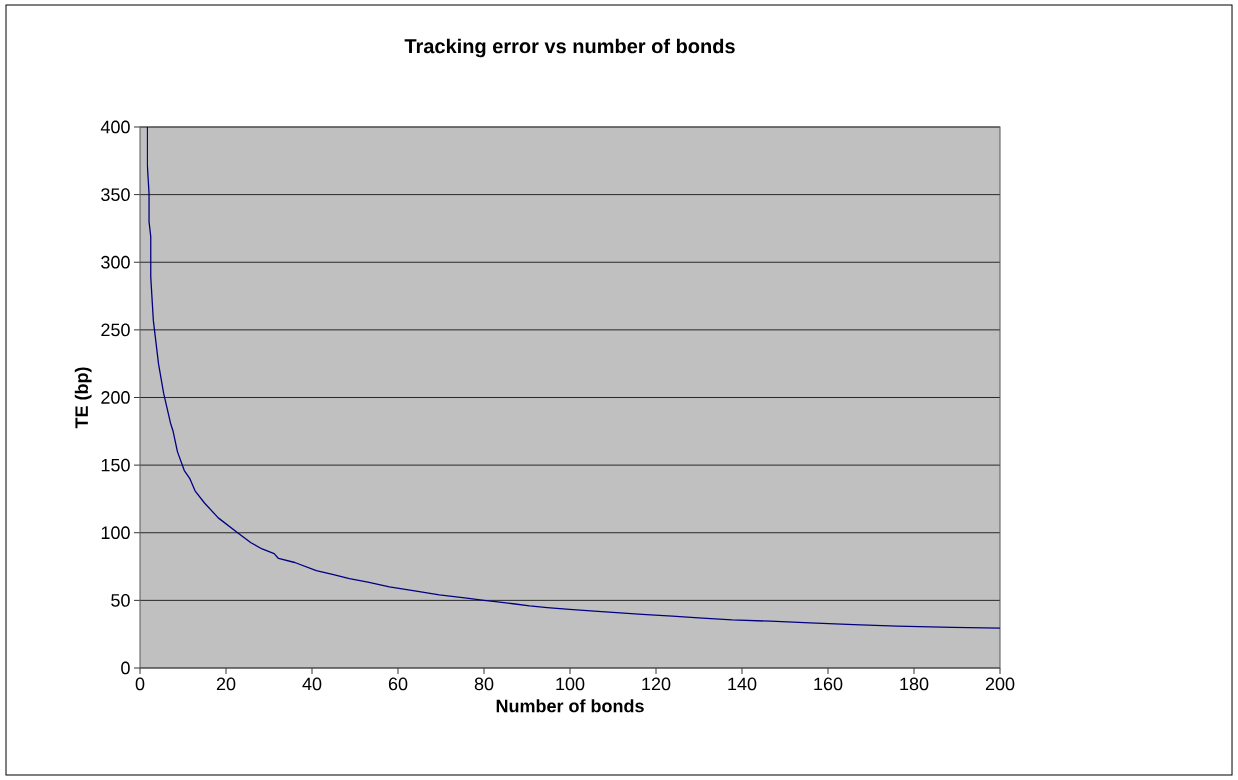  Describe the element at coordinates (656, 684) in the screenshot. I see `x-tick-label: 120` at that location.